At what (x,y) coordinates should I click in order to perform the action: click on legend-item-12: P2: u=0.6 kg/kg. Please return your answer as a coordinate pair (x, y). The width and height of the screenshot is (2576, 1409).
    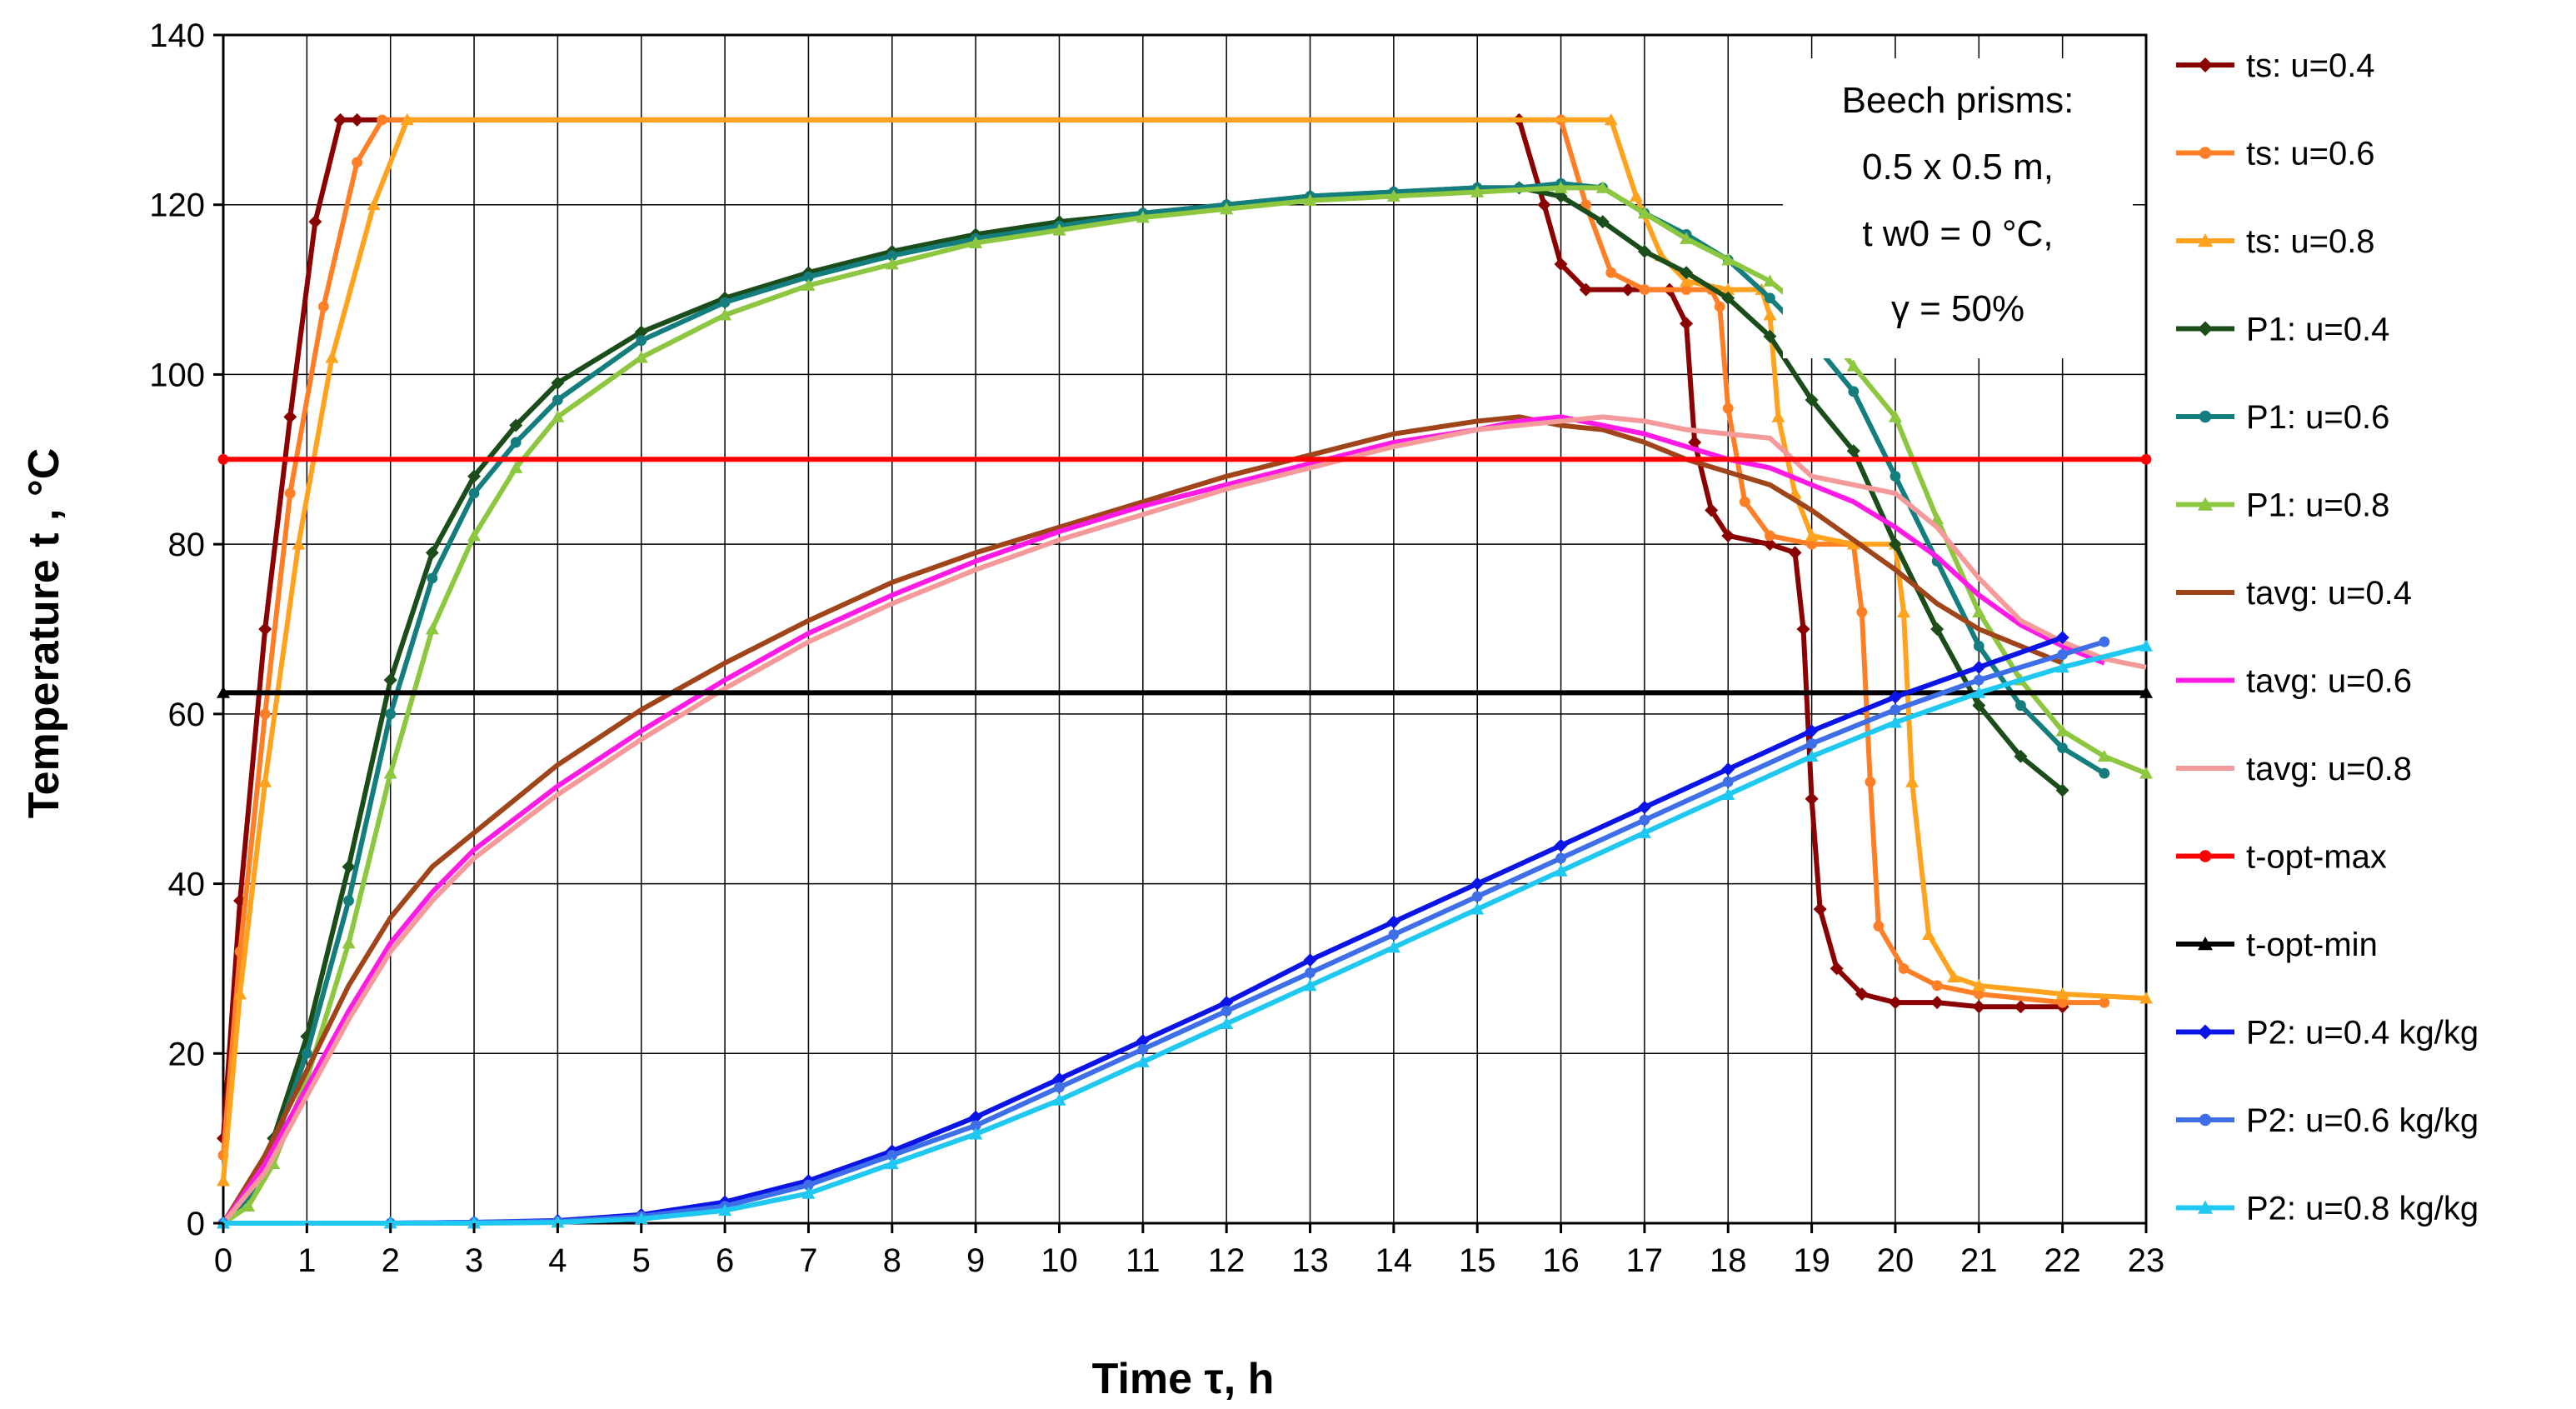
    Looking at the image, I should click on (2327, 1120).